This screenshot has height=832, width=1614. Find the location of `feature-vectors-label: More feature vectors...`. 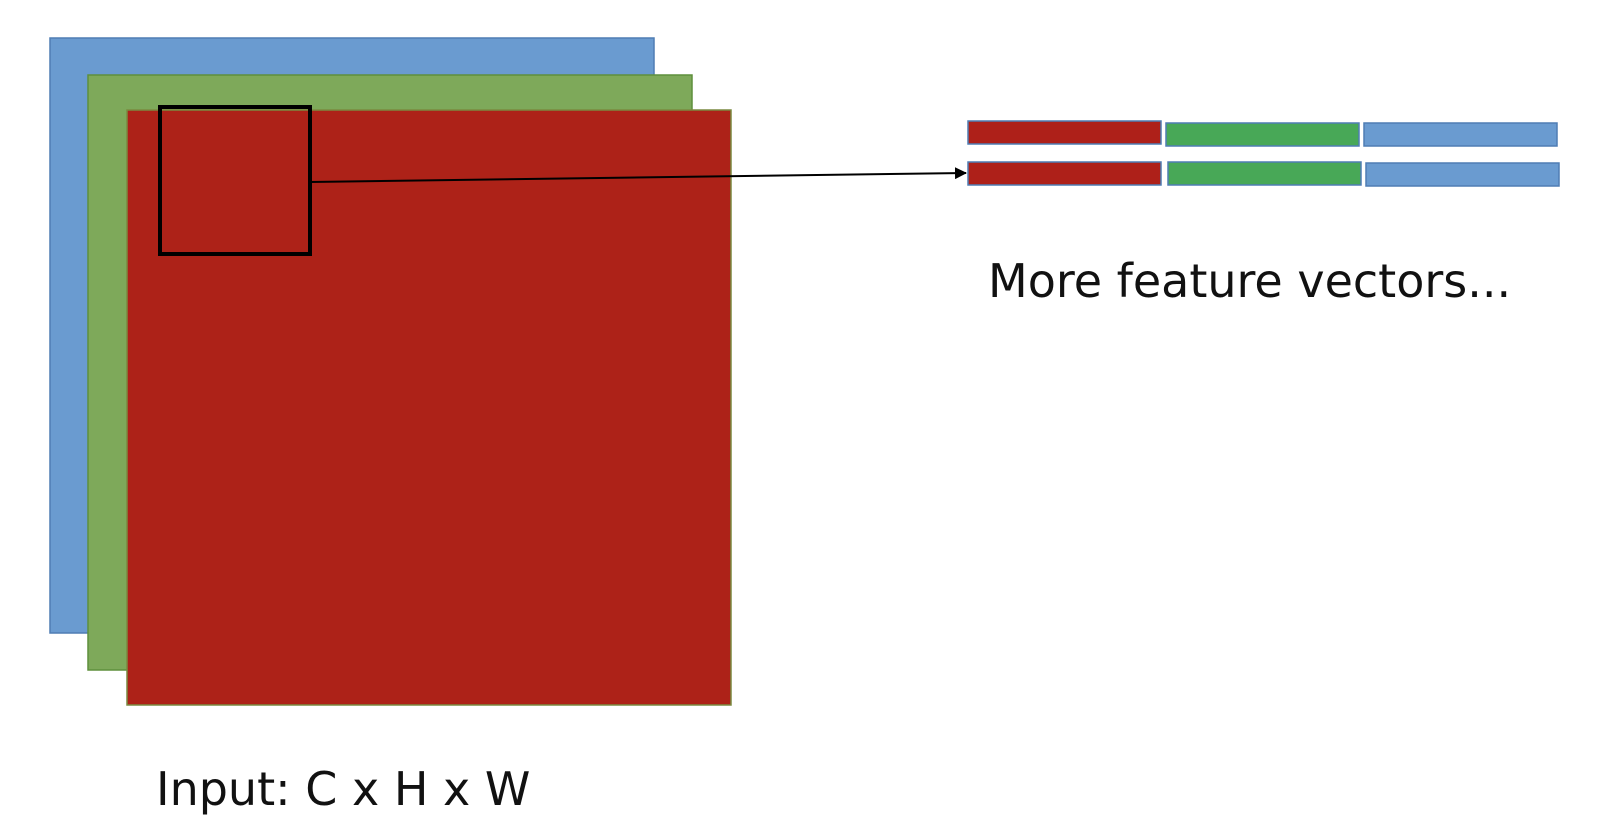

feature-vectors-label: More feature vectors... is located at coordinates (1250, 281).